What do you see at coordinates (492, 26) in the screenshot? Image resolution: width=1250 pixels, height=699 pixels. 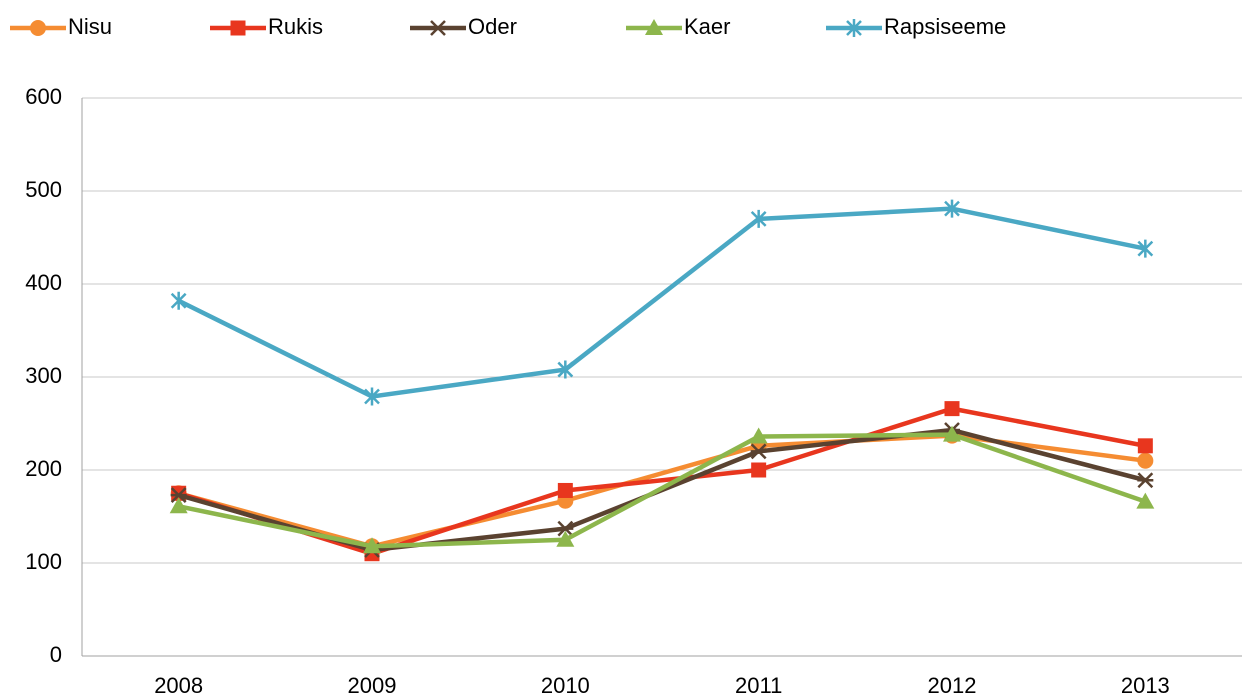 I see `legend-label: Oder` at bounding box center [492, 26].